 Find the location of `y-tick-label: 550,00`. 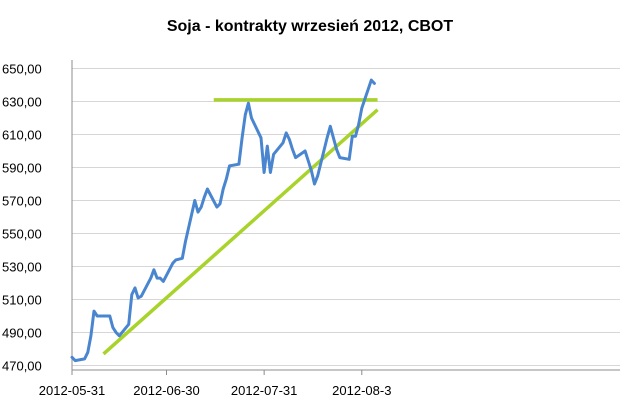

y-tick-label: 550,00 is located at coordinates (22, 234).